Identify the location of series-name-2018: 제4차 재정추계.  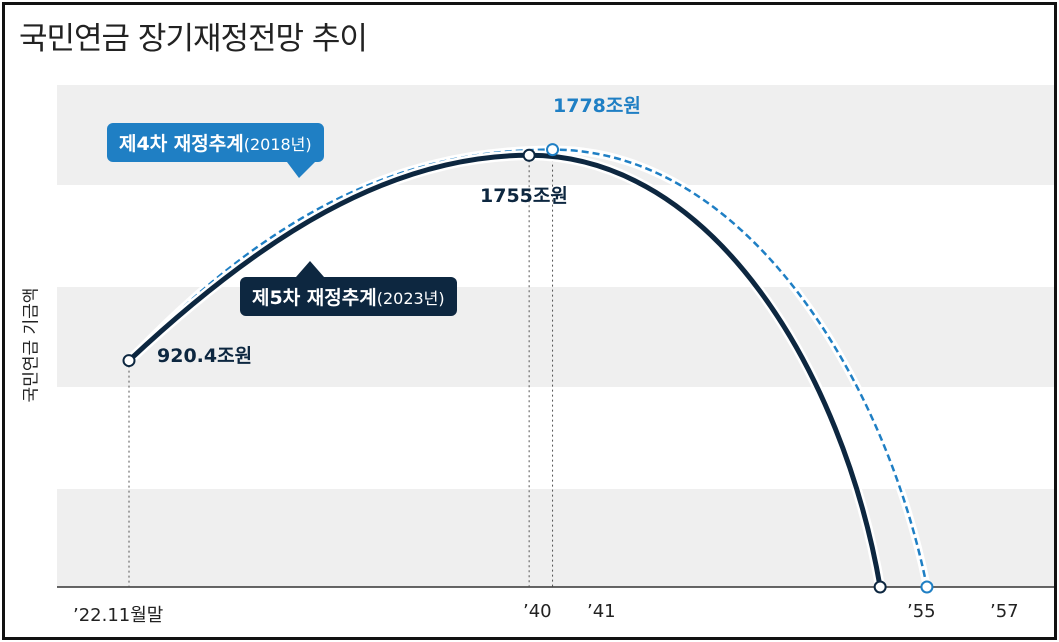
(181, 144).